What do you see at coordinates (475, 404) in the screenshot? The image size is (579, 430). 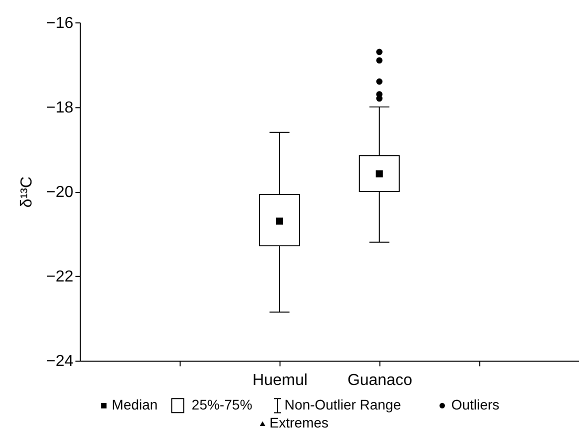 I see `text: Outliers` at bounding box center [475, 404].